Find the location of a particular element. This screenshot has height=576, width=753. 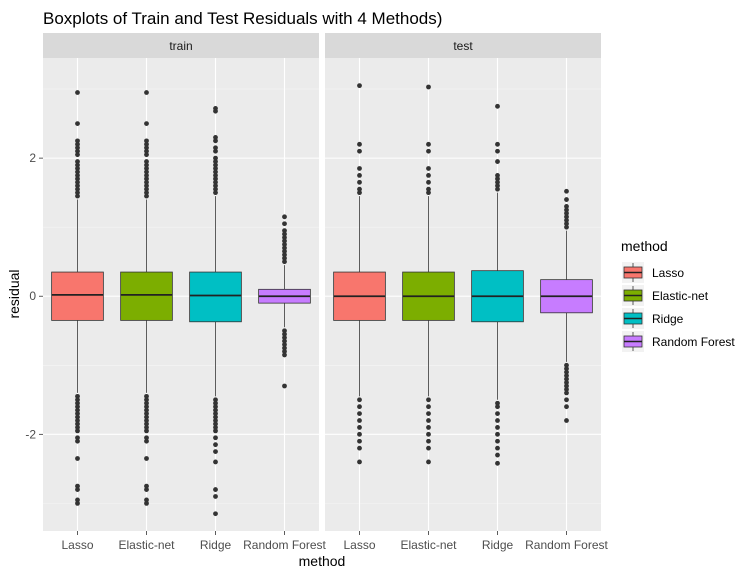

box-train-lasso is located at coordinates (77, 296).